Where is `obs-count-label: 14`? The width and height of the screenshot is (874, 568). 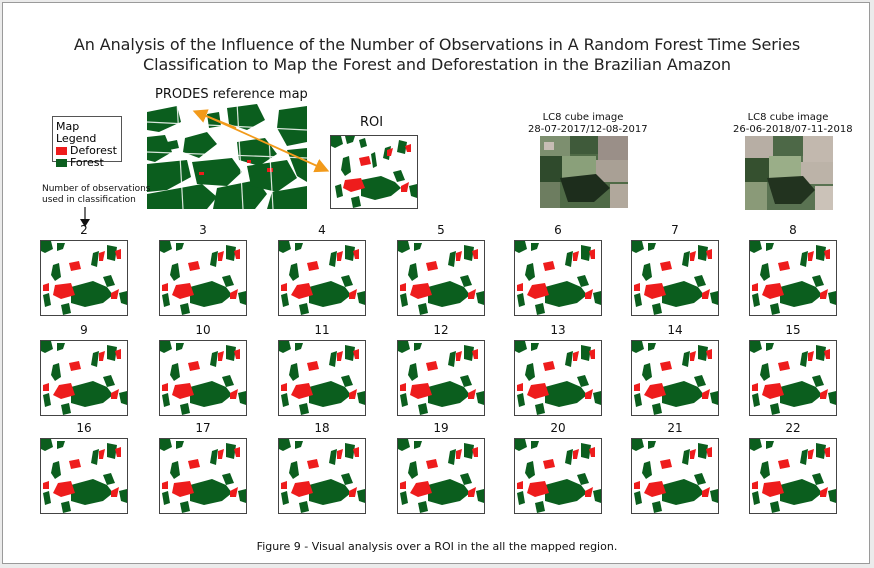
obs-count-label: 14 is located at coordinates (675, 330).